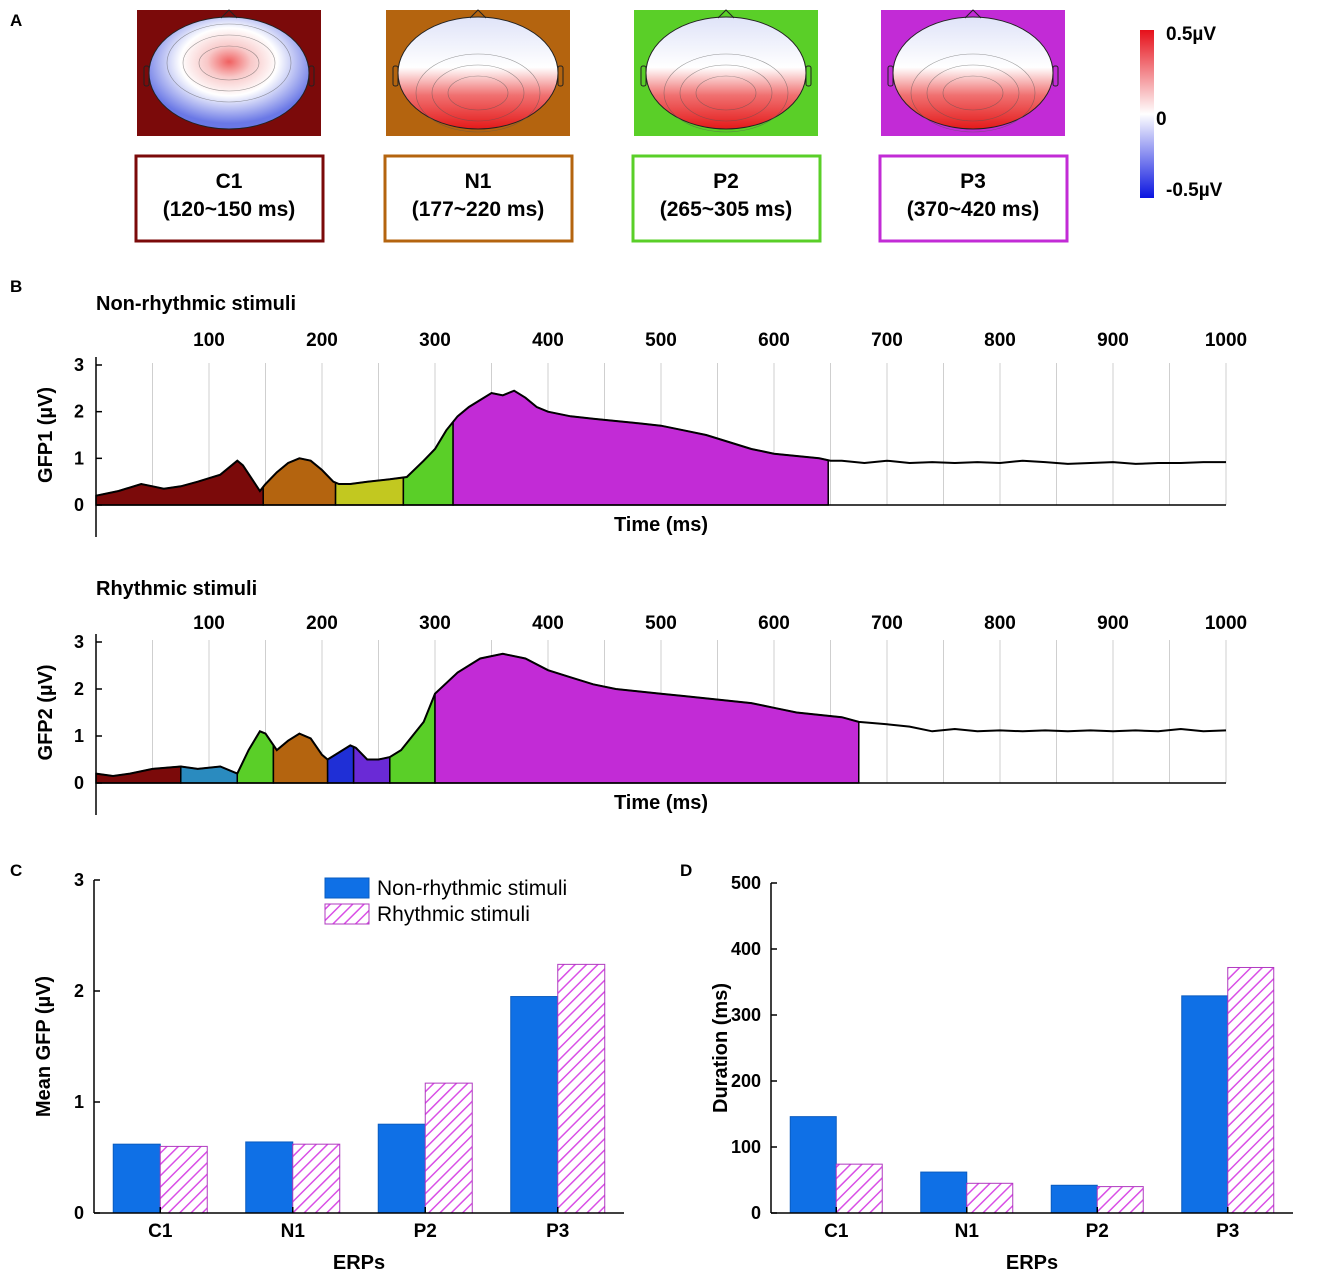  I want to click on legend-label-non-rhythmic: Non-rhythmic stimuli, so click(472, 888).